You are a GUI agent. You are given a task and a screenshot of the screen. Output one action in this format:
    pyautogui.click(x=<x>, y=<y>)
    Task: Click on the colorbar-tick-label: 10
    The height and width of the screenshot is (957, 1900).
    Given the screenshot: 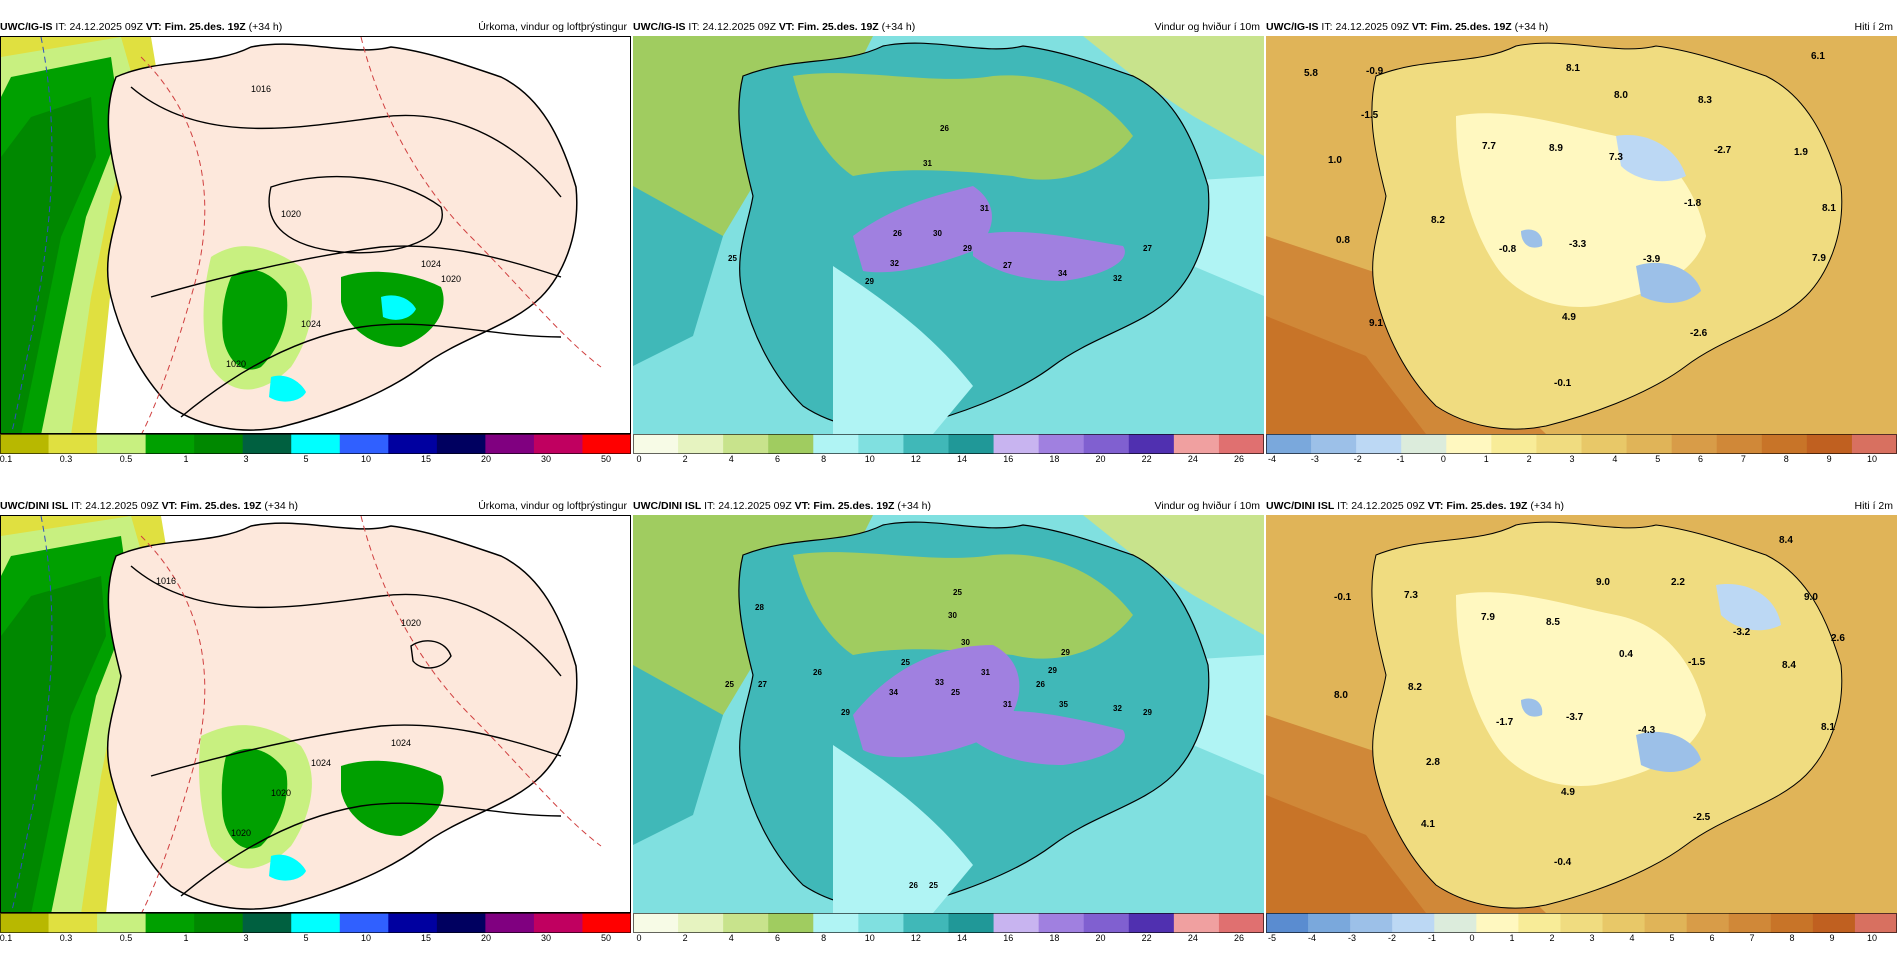 What is the action you would take?
    pyautogui.click(x=366, y=938)
    